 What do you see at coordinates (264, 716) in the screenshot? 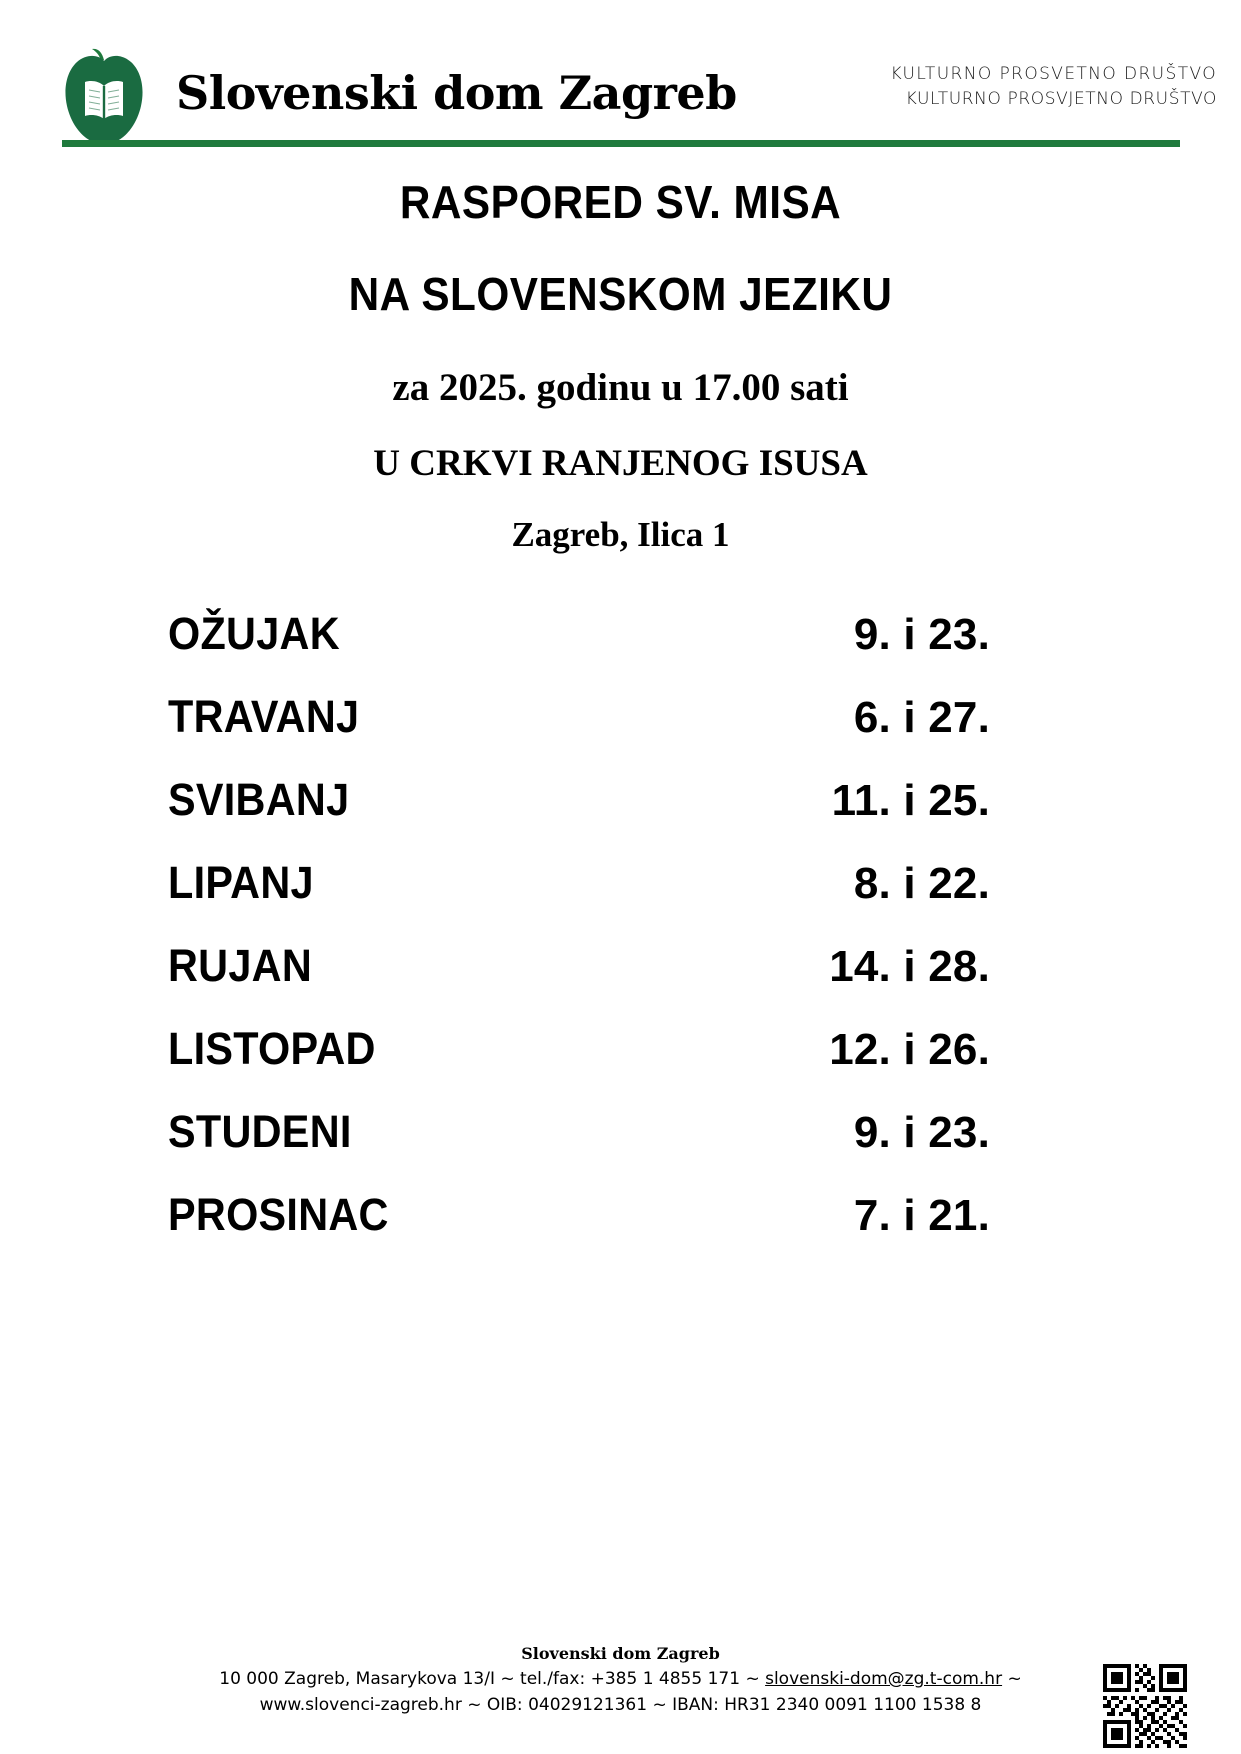
I see `month-label: TRAVANJ` at bounding box center [264, 716].